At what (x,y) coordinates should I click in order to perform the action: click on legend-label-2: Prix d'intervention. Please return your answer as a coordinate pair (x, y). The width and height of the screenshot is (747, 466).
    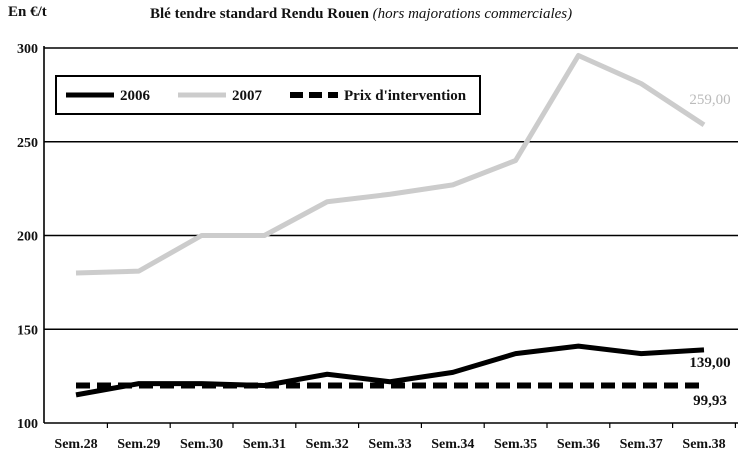
    Looking at the image, I should click on (405, 96).